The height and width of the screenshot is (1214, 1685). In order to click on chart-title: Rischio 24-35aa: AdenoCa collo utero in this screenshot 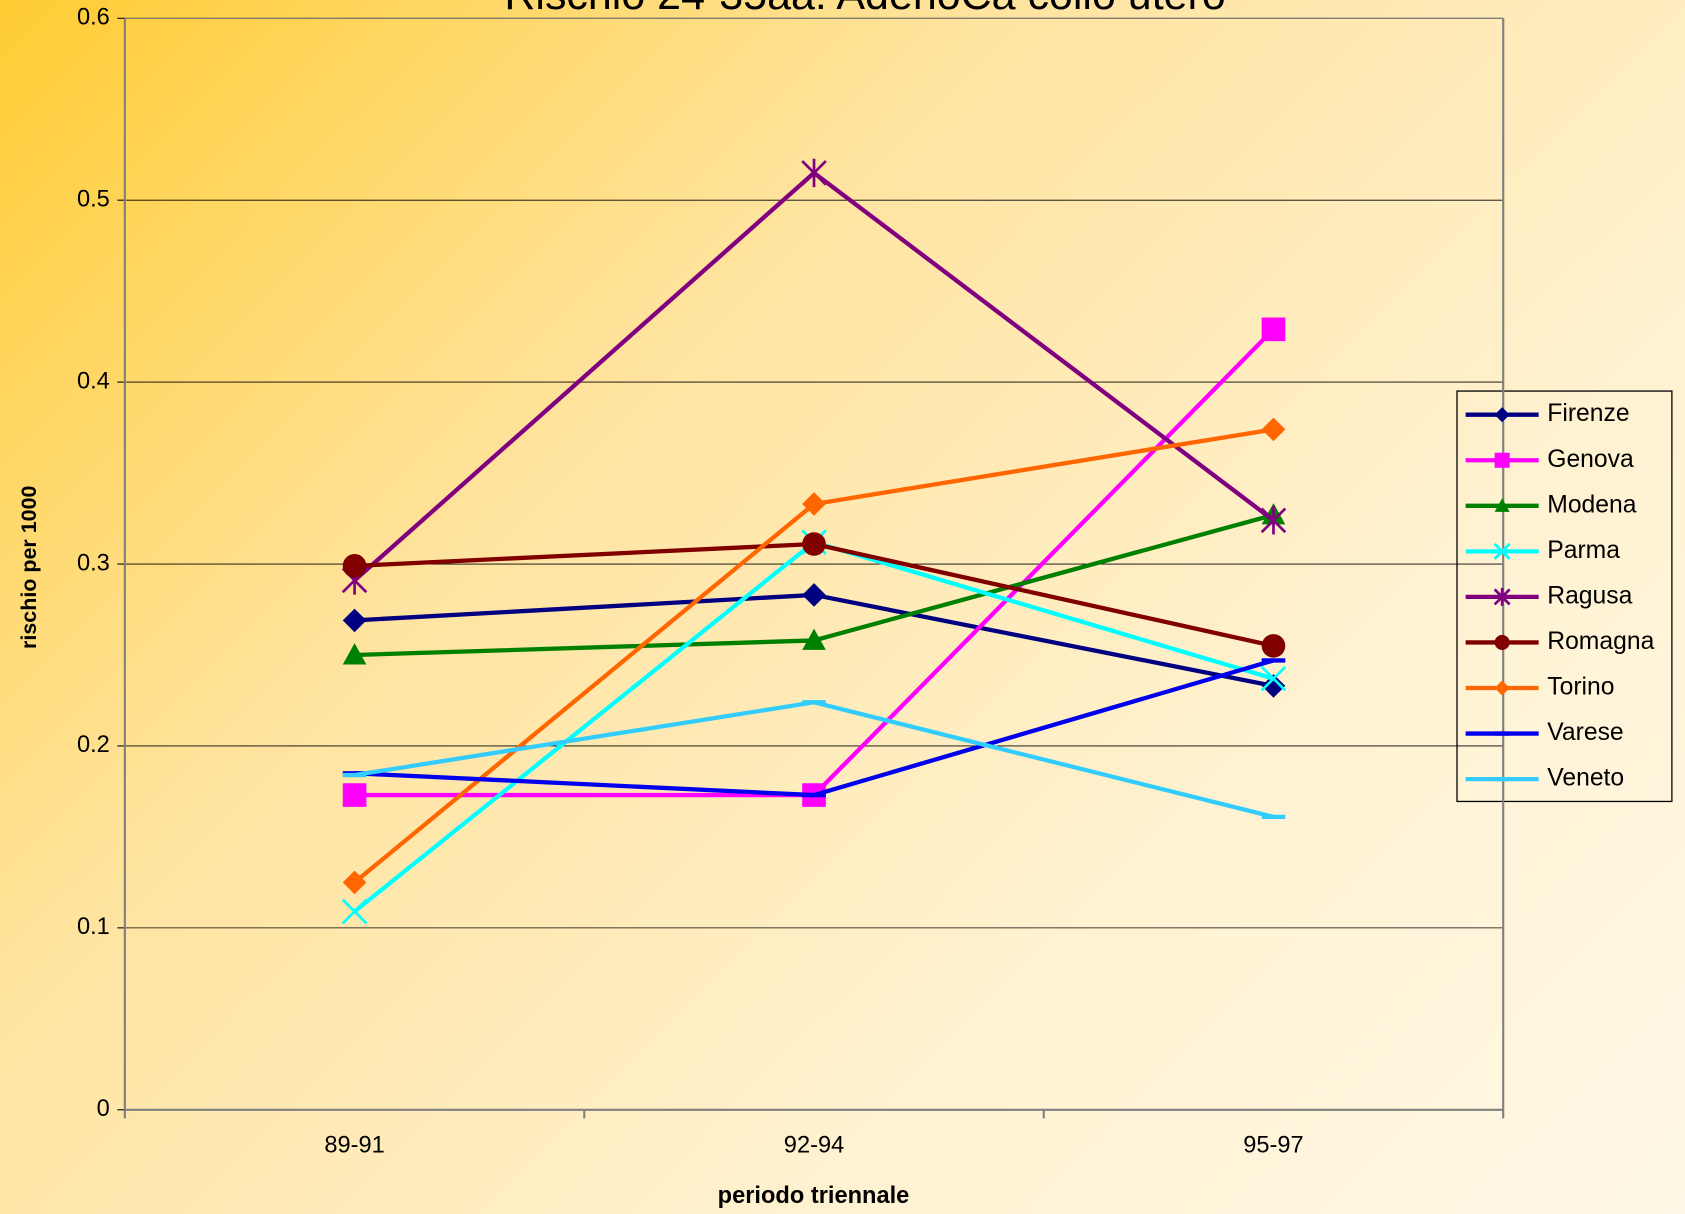, I will do `click(864, 9)`.